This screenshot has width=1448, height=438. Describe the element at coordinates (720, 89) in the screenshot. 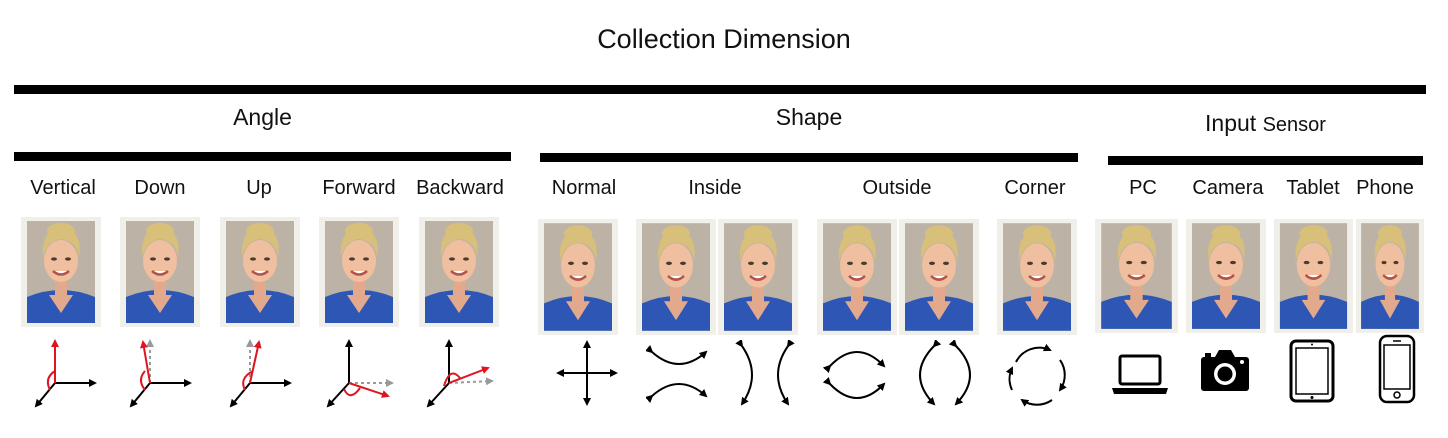

I see `top-divider` at that location.